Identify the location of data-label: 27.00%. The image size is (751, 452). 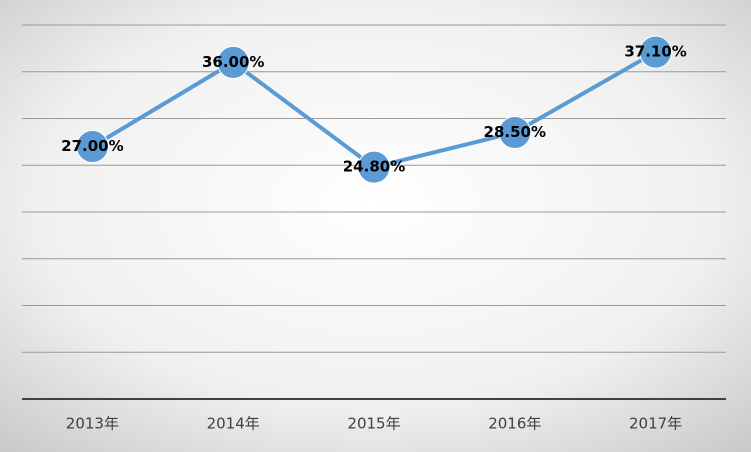
(92, 146).